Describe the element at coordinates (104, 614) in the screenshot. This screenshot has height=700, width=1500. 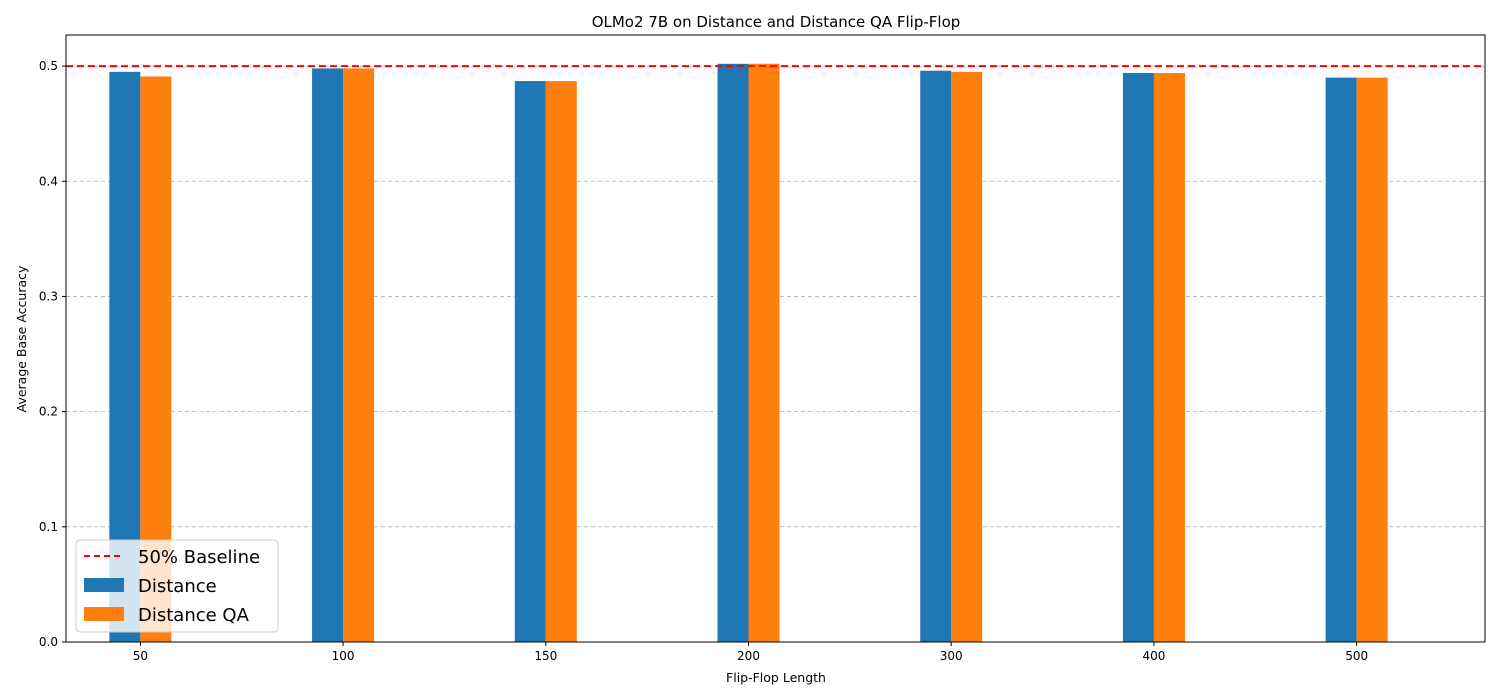
I see `legend-distance-qa-swatch` at that location.